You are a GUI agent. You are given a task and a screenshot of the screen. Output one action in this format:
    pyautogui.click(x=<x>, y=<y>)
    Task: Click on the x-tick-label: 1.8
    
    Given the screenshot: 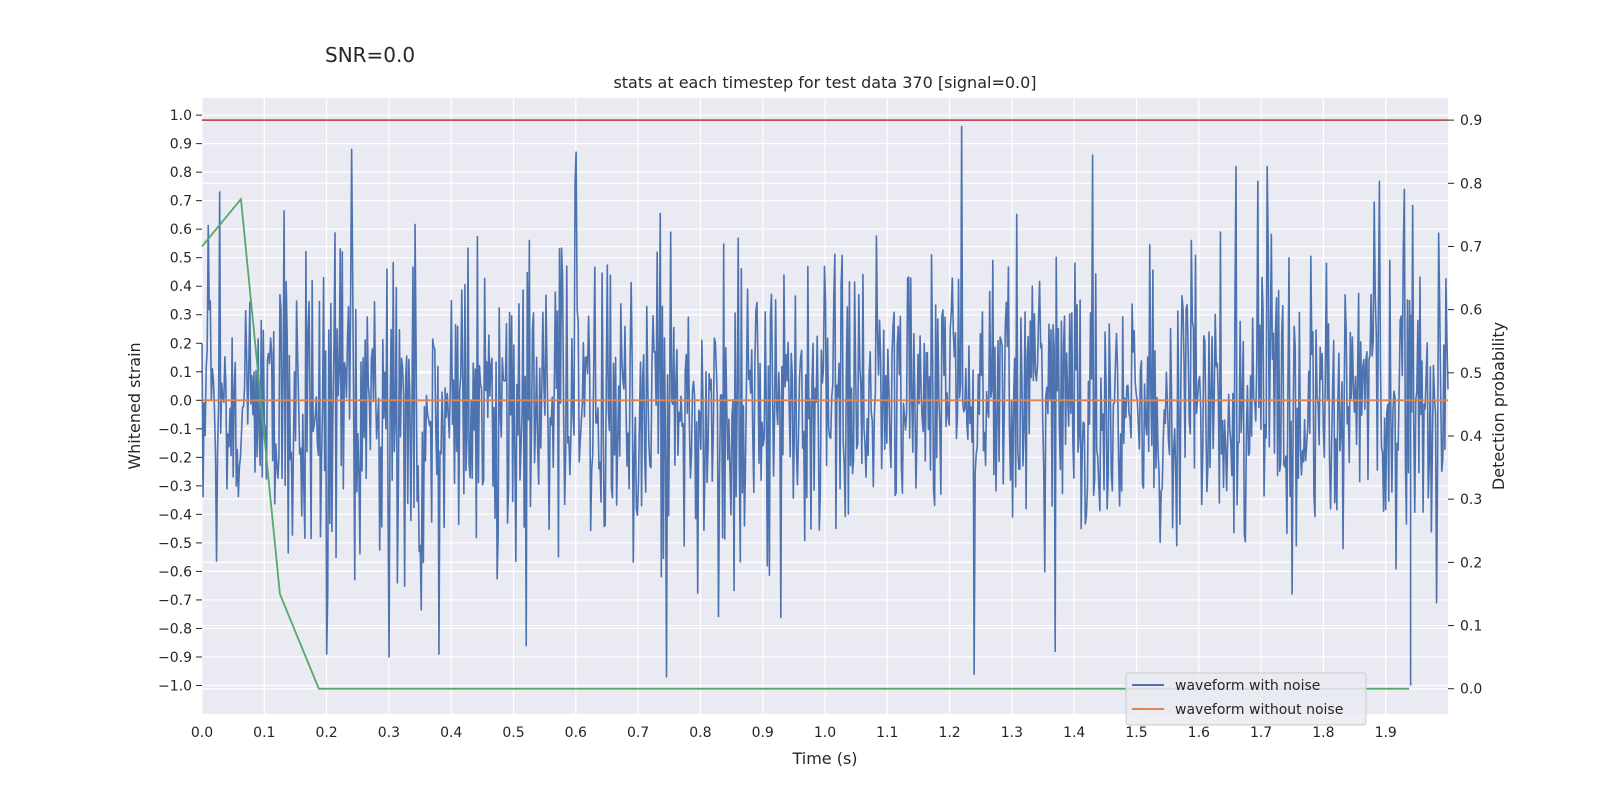 What is the action you would take?
    pyautogui.click(x=1323, y=733)
    